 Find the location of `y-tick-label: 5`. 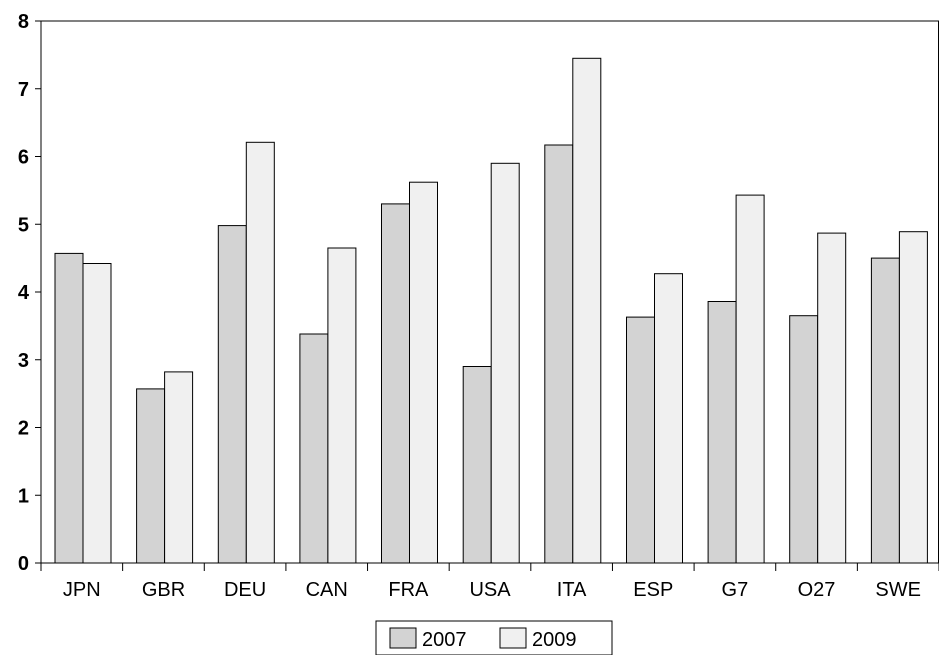

y-tick-label: 5 is located at coordinates (23, 225).